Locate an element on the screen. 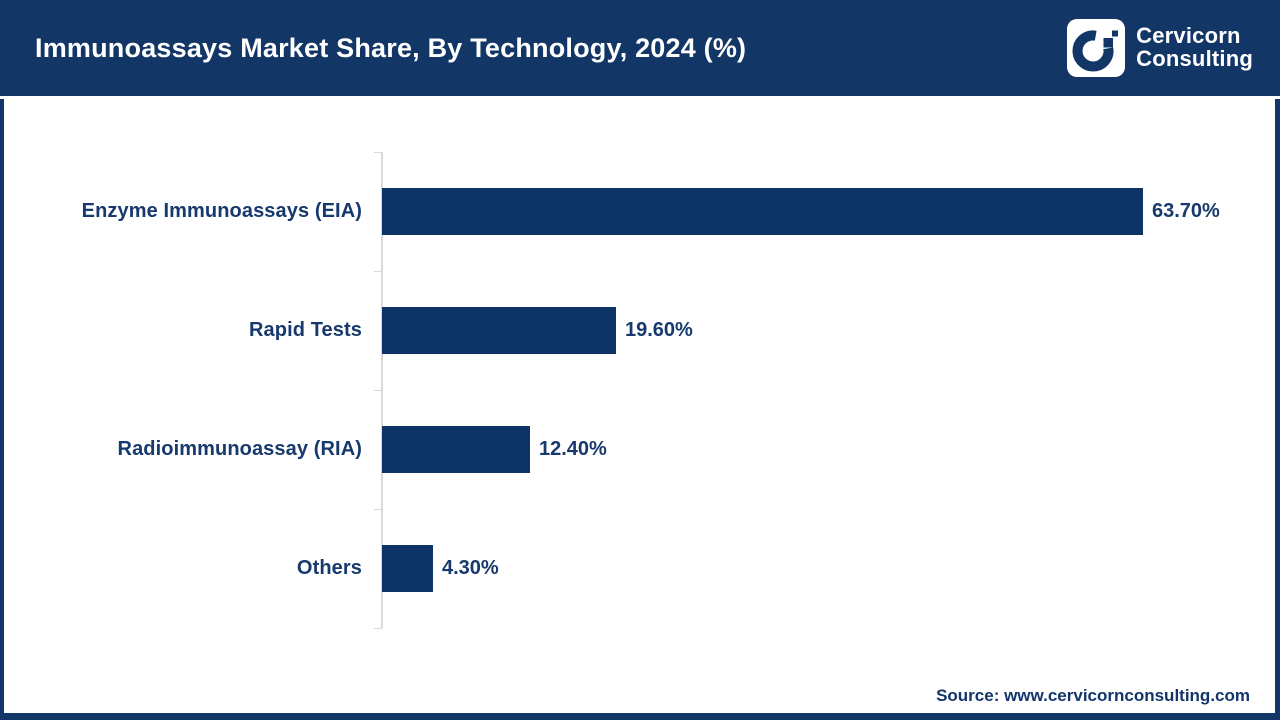  y-axis-line is located at coordinates (382, 390).